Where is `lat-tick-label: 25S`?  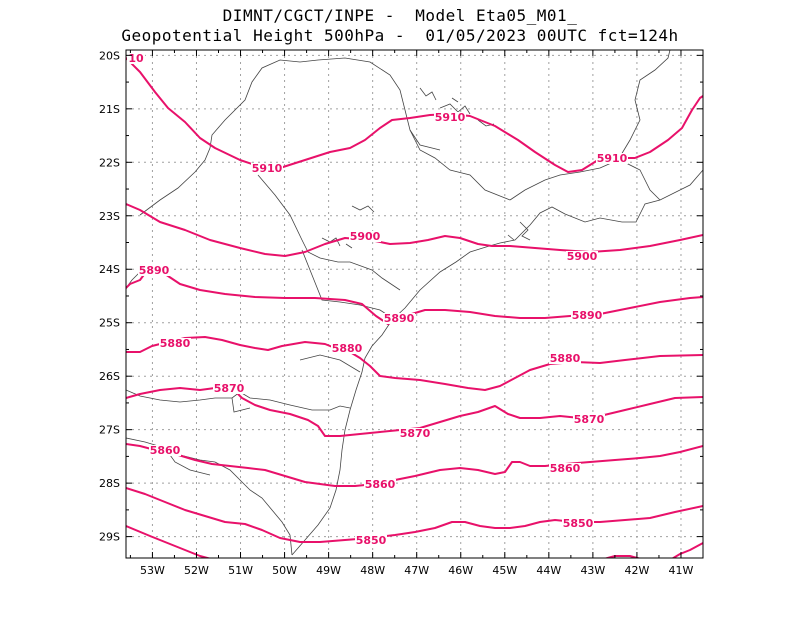 lat-tick-label: 25S is located at coordinates (109, 323).